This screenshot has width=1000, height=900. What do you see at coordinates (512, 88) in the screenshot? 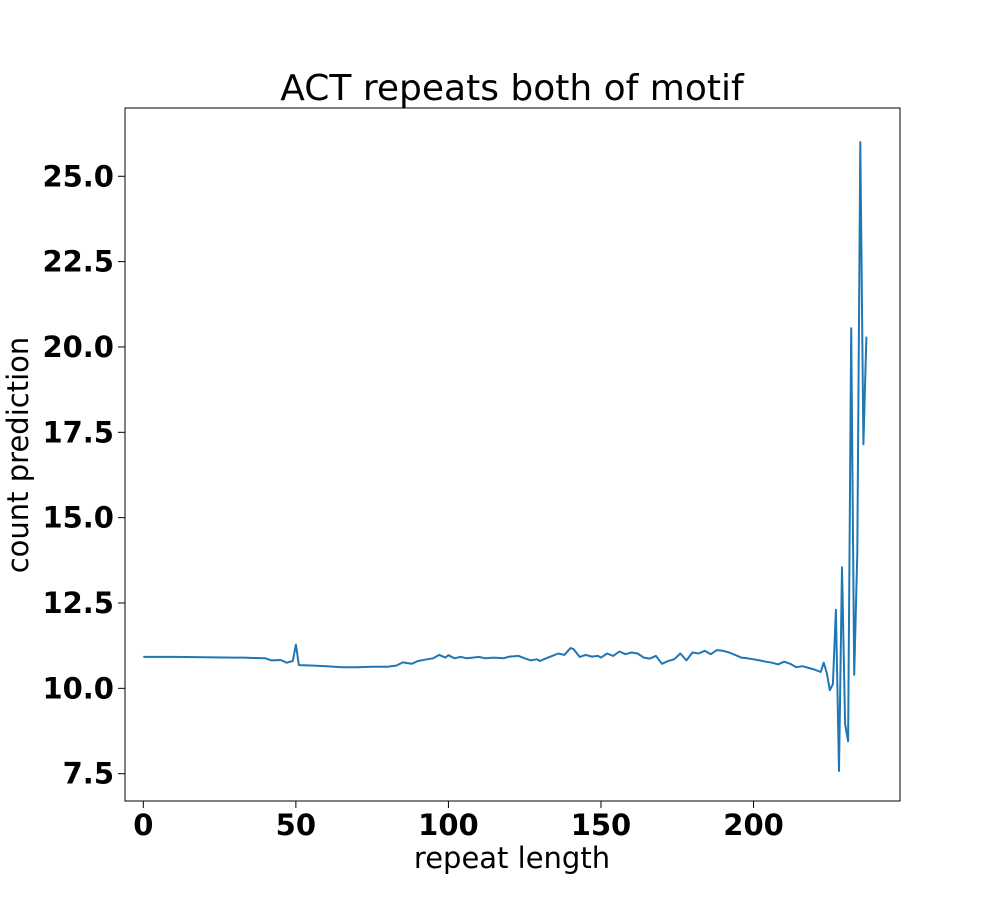
I see `chart-title: ACT repeats both of motif` at bounding box center [512, 88].